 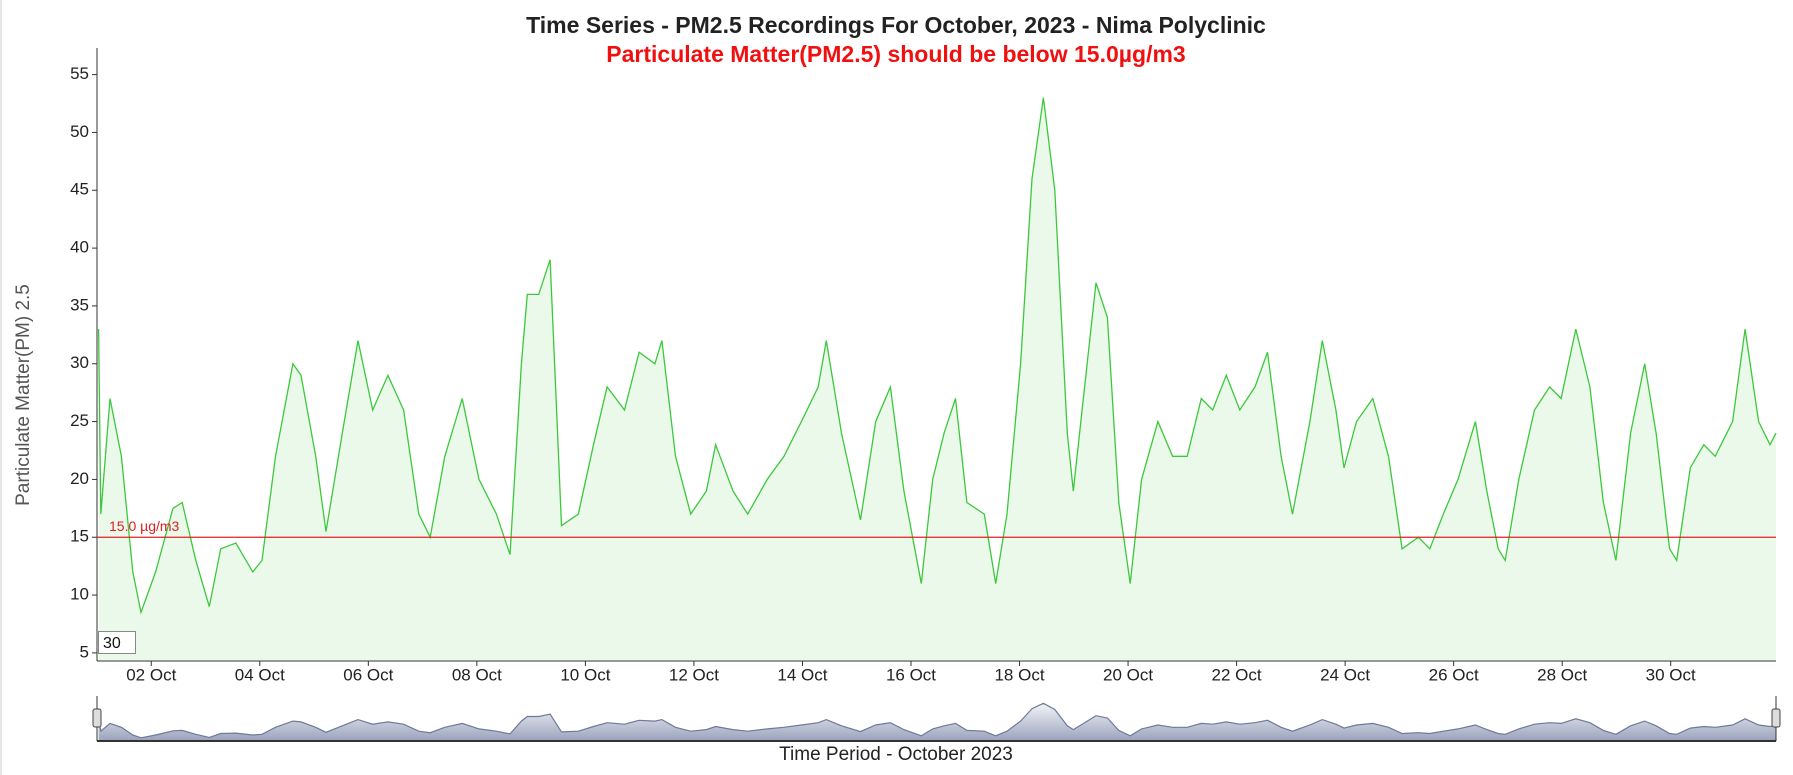 I want to click on x-tick-label: 24 Oct, so click(x=1345, y=674).